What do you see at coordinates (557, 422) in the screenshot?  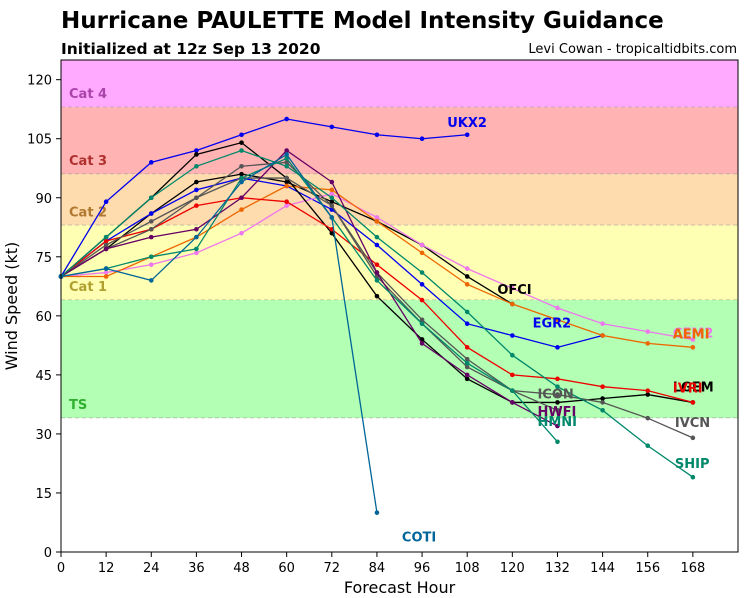 I see `series-label-hmni: HMNI` at bounding box center [557, 422].